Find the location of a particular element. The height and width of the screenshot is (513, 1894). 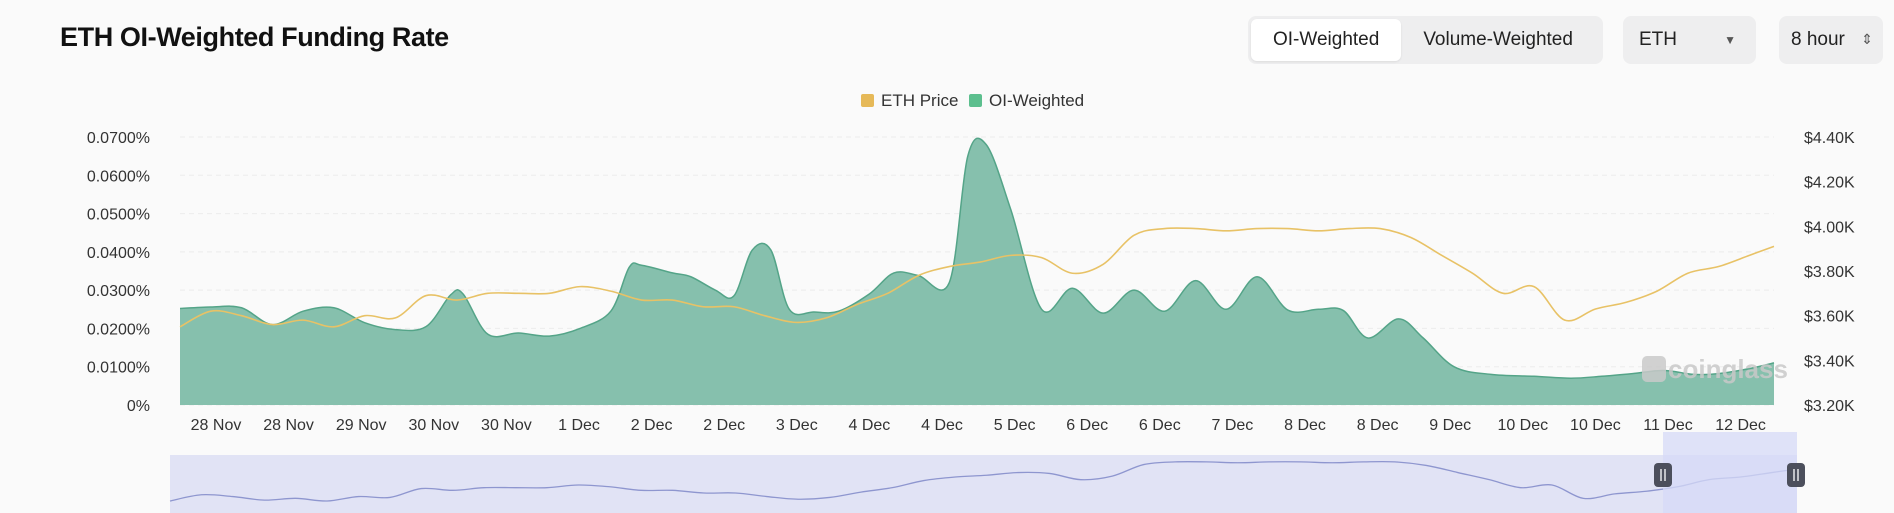

x-tick-label: 12 Dec is located at coordinates (1740, 425).